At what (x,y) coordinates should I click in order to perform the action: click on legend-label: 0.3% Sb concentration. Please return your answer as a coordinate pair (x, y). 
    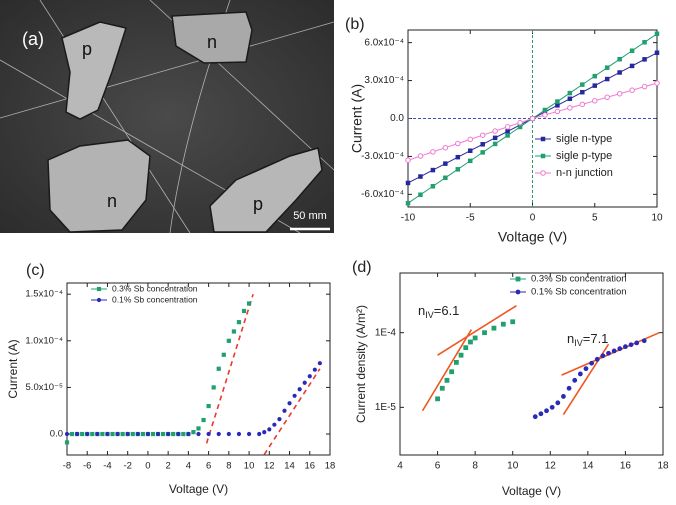
    Looking at the image, I should click on (155, 288).